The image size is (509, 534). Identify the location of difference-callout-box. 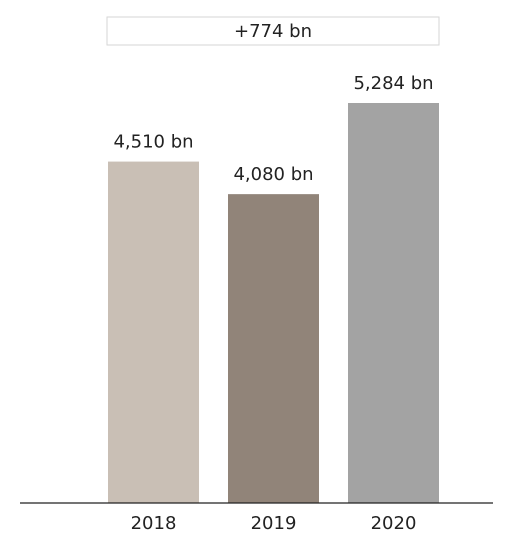
(273, 31).